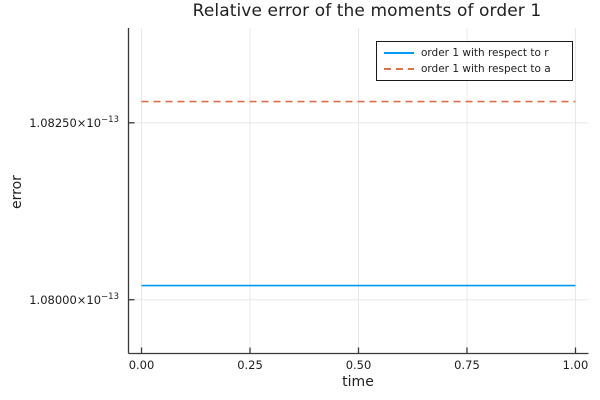 This screenshot has height=400, width=600. I want to click on x-tick-label: 0.50, so click(358, 365).